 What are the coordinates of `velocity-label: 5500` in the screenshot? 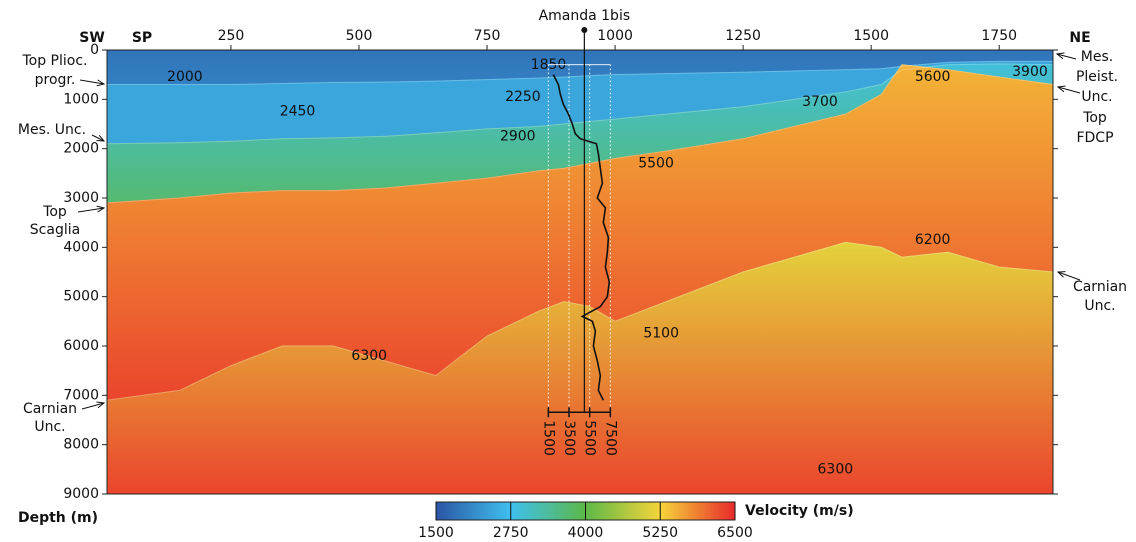 It's located at (656, 163).